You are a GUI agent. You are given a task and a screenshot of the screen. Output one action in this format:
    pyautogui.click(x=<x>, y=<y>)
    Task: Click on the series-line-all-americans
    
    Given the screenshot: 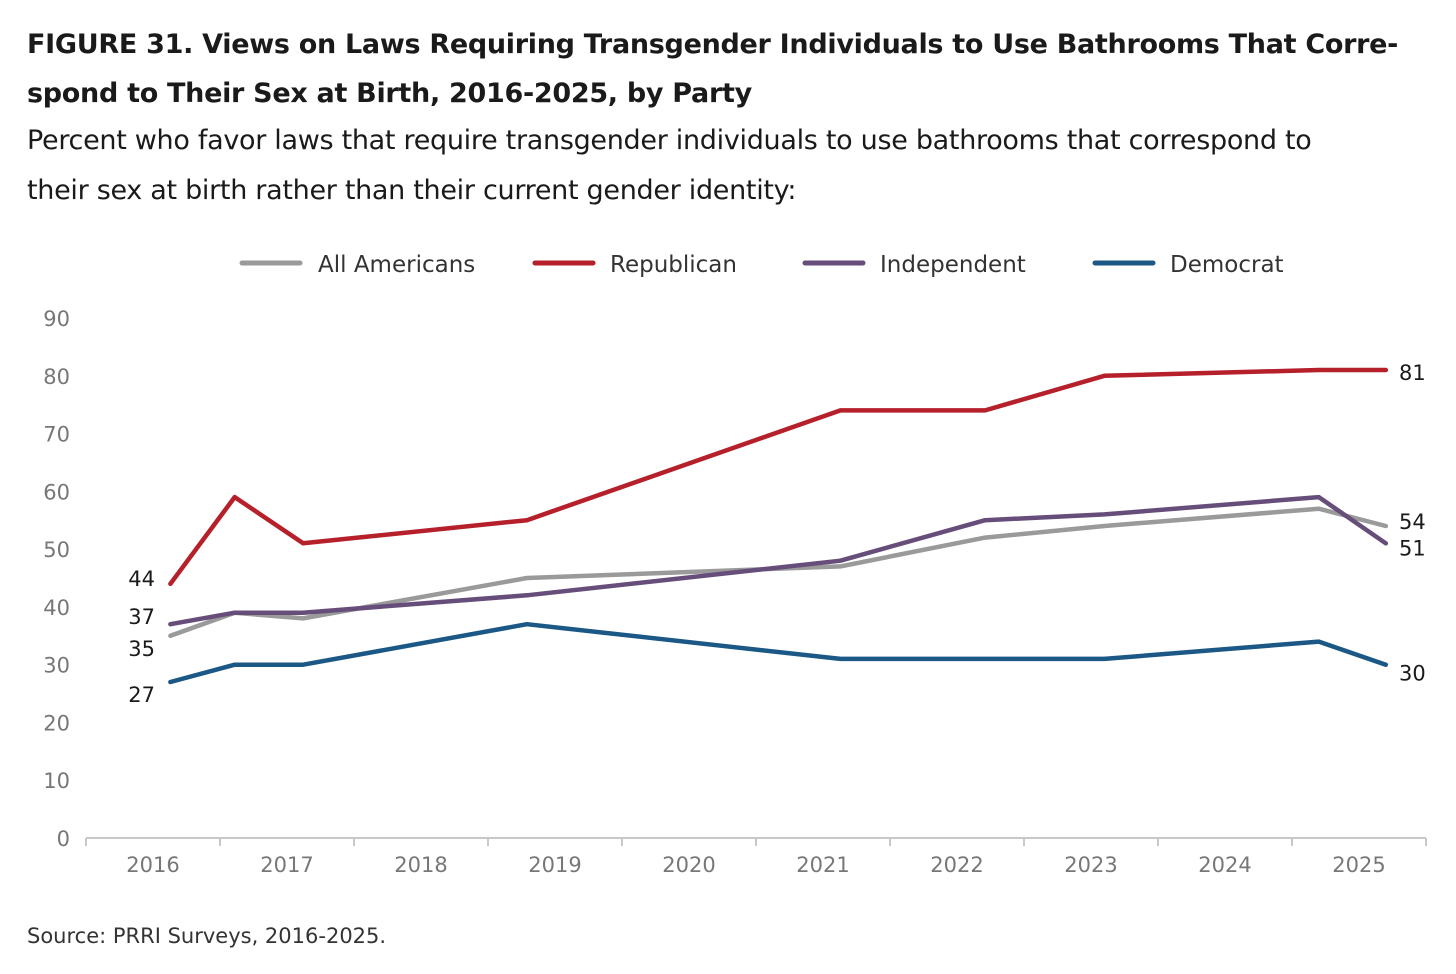 What is the action you would take?
    pyautogui.click(x=778, y=572)
    